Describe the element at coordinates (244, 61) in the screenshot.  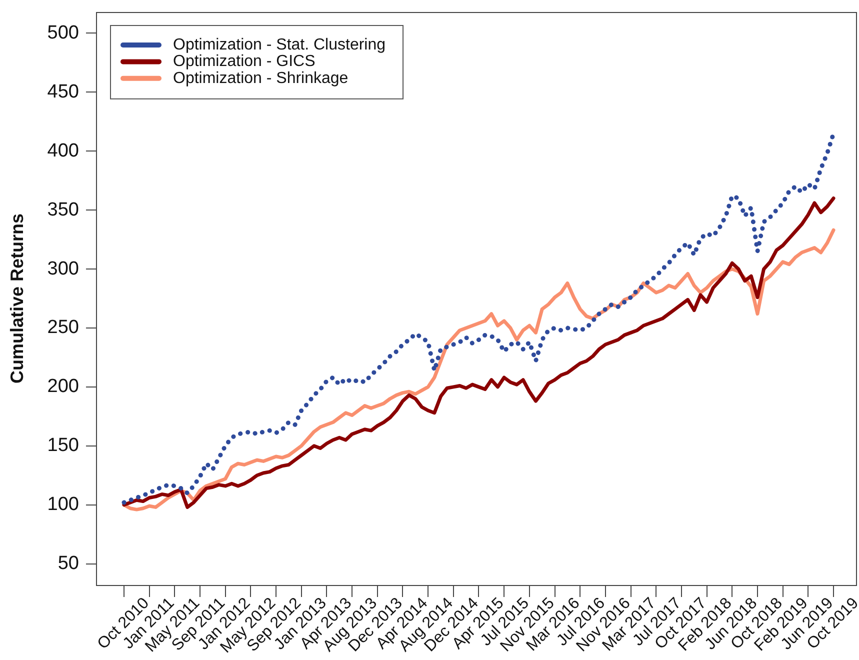
I see `legend-label: Optimization - GICS` at that location.